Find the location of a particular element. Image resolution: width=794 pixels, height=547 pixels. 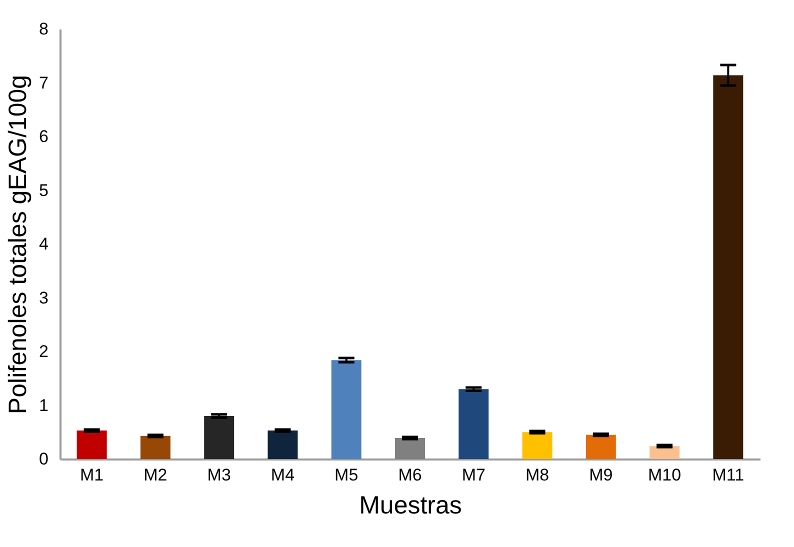

x-tick-label: M4 is located at coordinates (282, 475).